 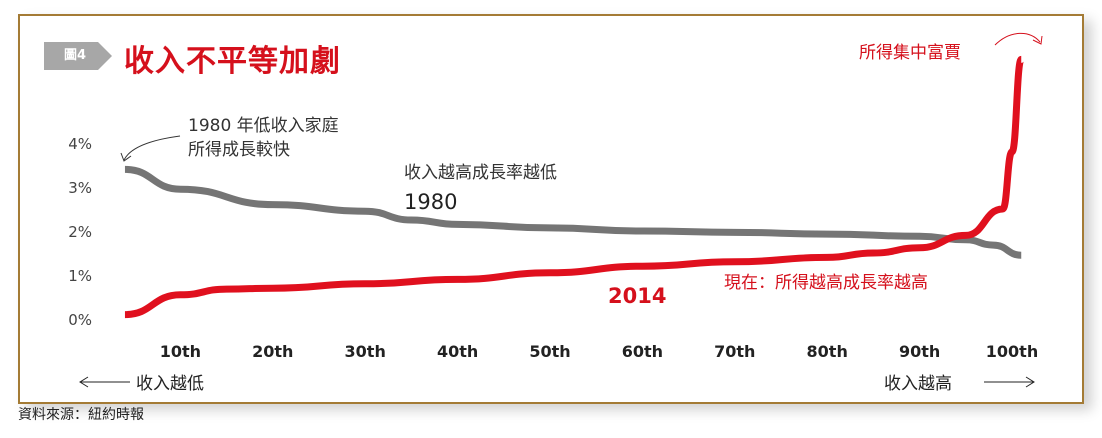 What do you see at coordinates (78, 56) in the screenshot?
I see `figure-badge: 圖4` at bounding box center [78, 56].